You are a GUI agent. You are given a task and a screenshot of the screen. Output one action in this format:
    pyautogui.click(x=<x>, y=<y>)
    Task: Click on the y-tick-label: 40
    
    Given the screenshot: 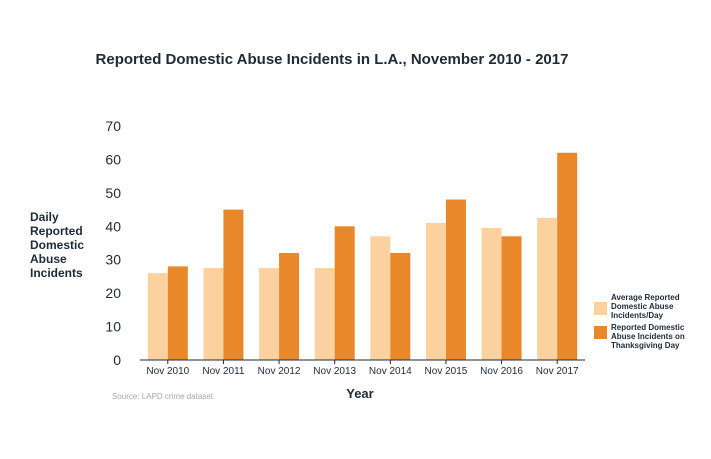 What is the action you would take?
    pyautogui.click(x=113, y=226)
    